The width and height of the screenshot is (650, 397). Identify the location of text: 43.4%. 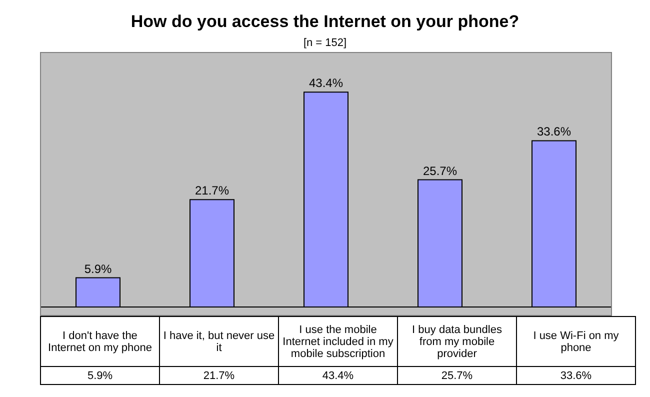
(326, 83).